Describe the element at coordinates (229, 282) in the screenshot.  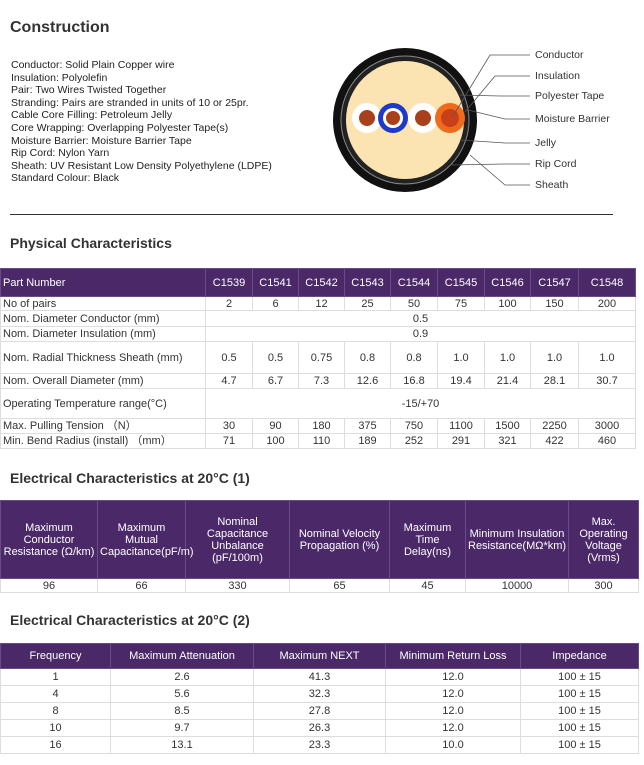
I see `header-cell: C1539` at that location.